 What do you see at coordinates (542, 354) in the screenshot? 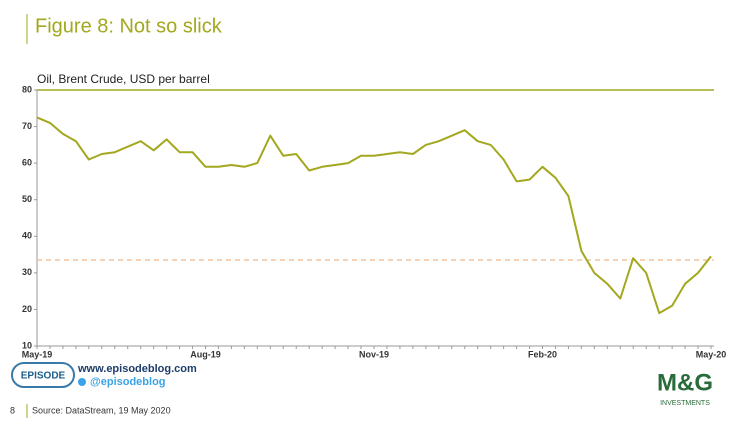
I see `x-tick-label: Feb-20` at bounding box center [542, 354].